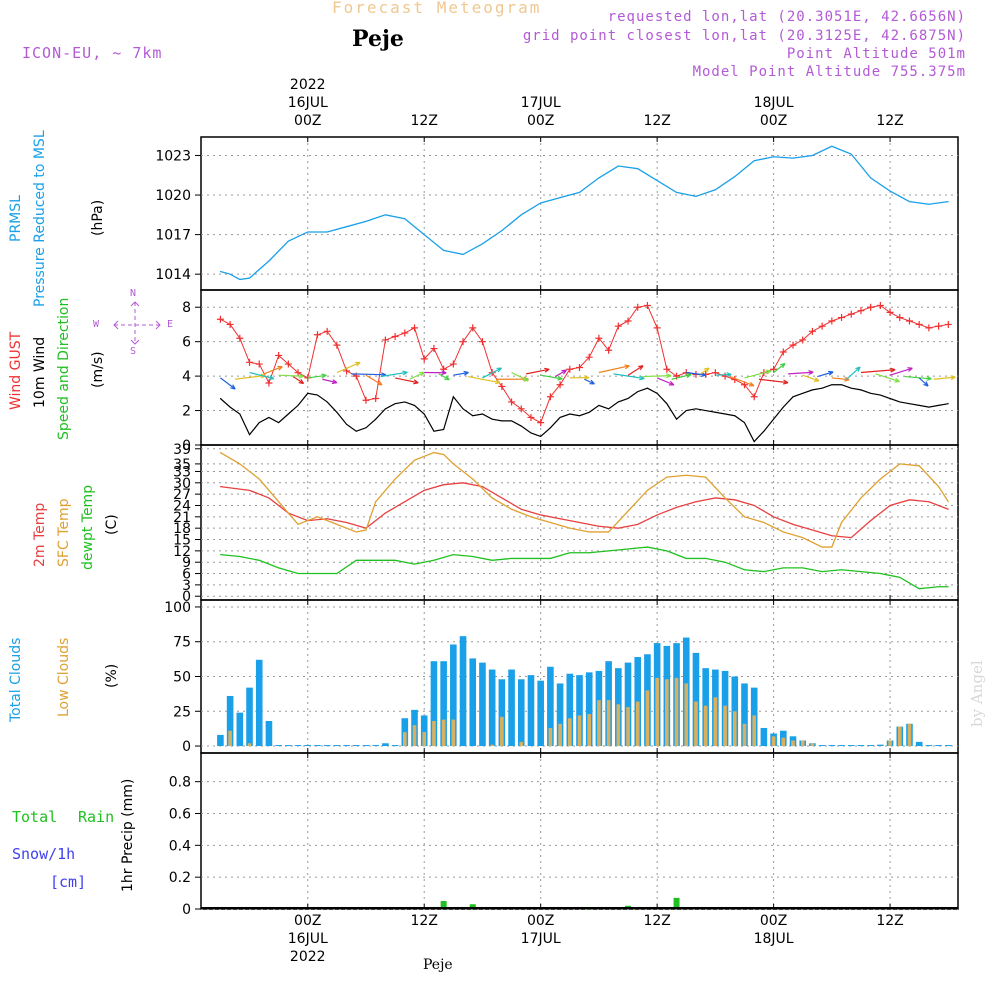 The image size is (1000, 1000). I want to click on time-axis-top-label: 2022, so click(307, 85).